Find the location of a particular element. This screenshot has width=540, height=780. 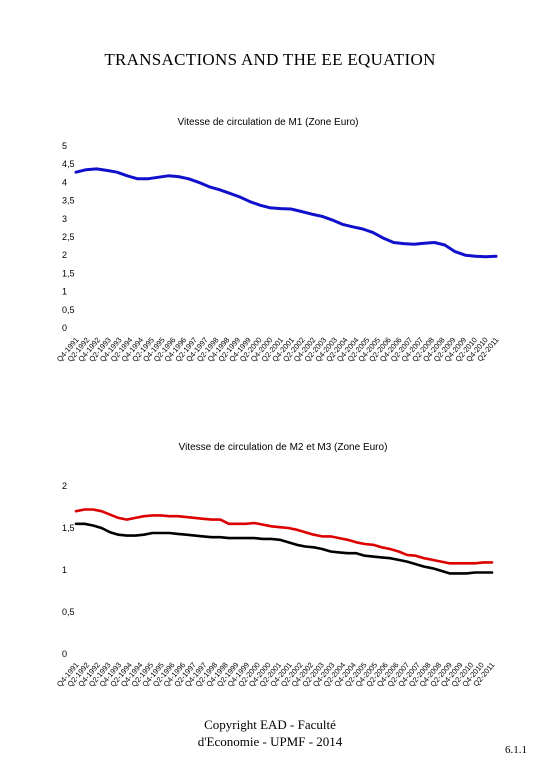

c1-ytick-2: 1 is located at coordinates (64, 292).